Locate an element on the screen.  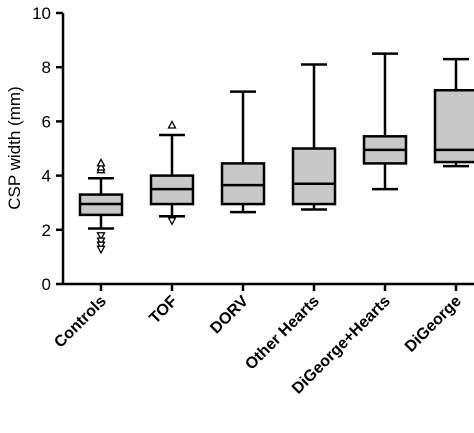
box-other-hearts is located at coordinates (314, 137).